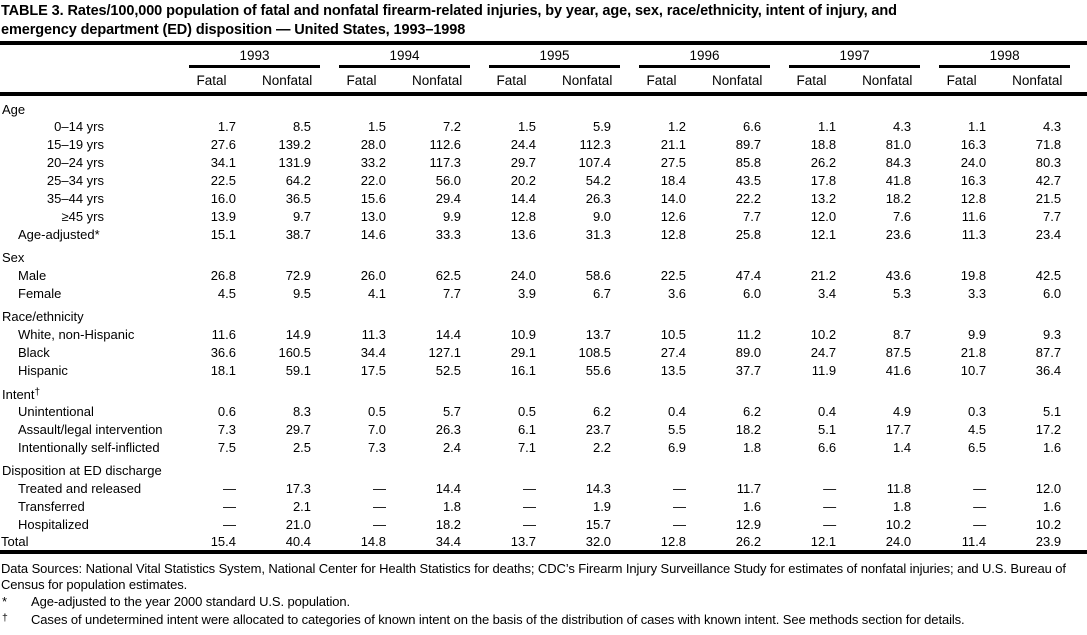  Describe the element at coordinates (298, 429) in the screenshot. I see `value-cell: 29.7` at that location.